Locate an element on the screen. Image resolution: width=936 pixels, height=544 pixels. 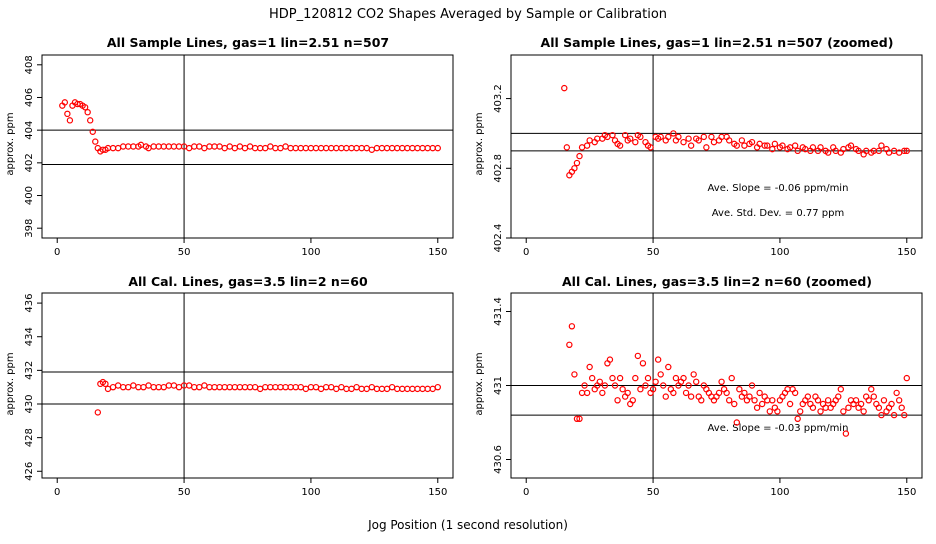
annotation-slope: Ave. Slope = -0.06 ppm/min is located at coordinates (778, 188).